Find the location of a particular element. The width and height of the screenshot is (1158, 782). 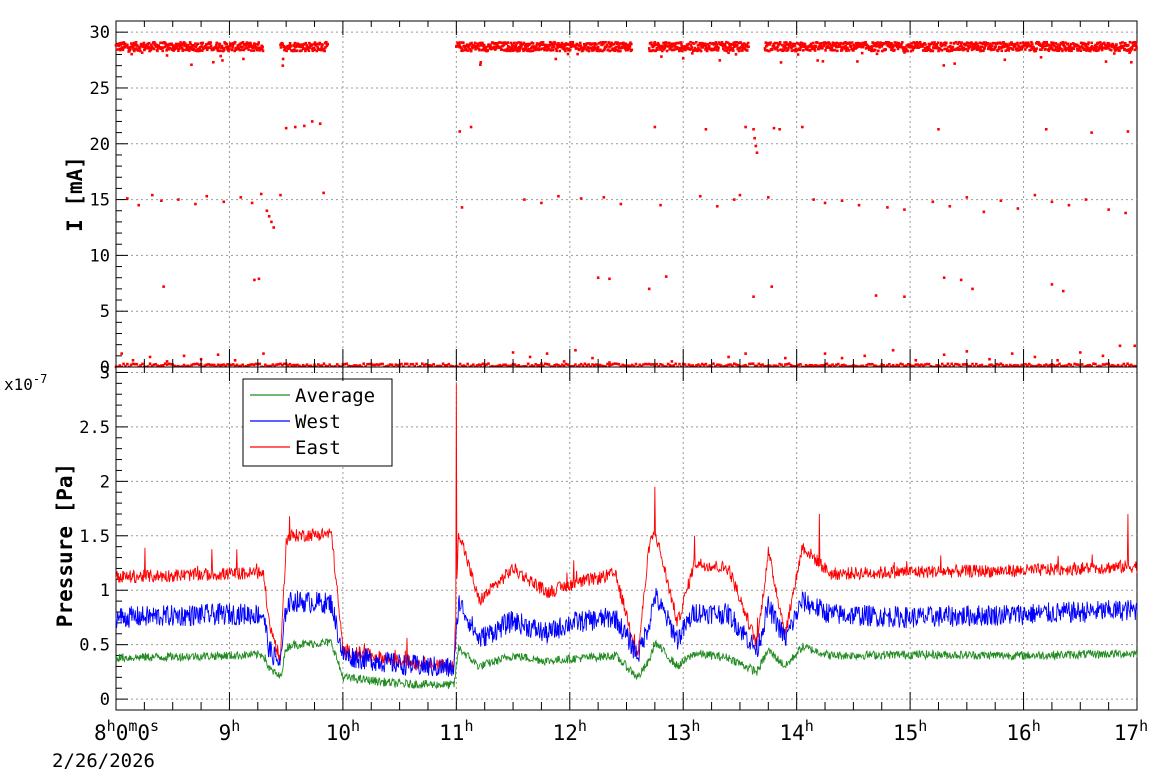

x-tick-label: 9h is located at coordinates (230, 731).